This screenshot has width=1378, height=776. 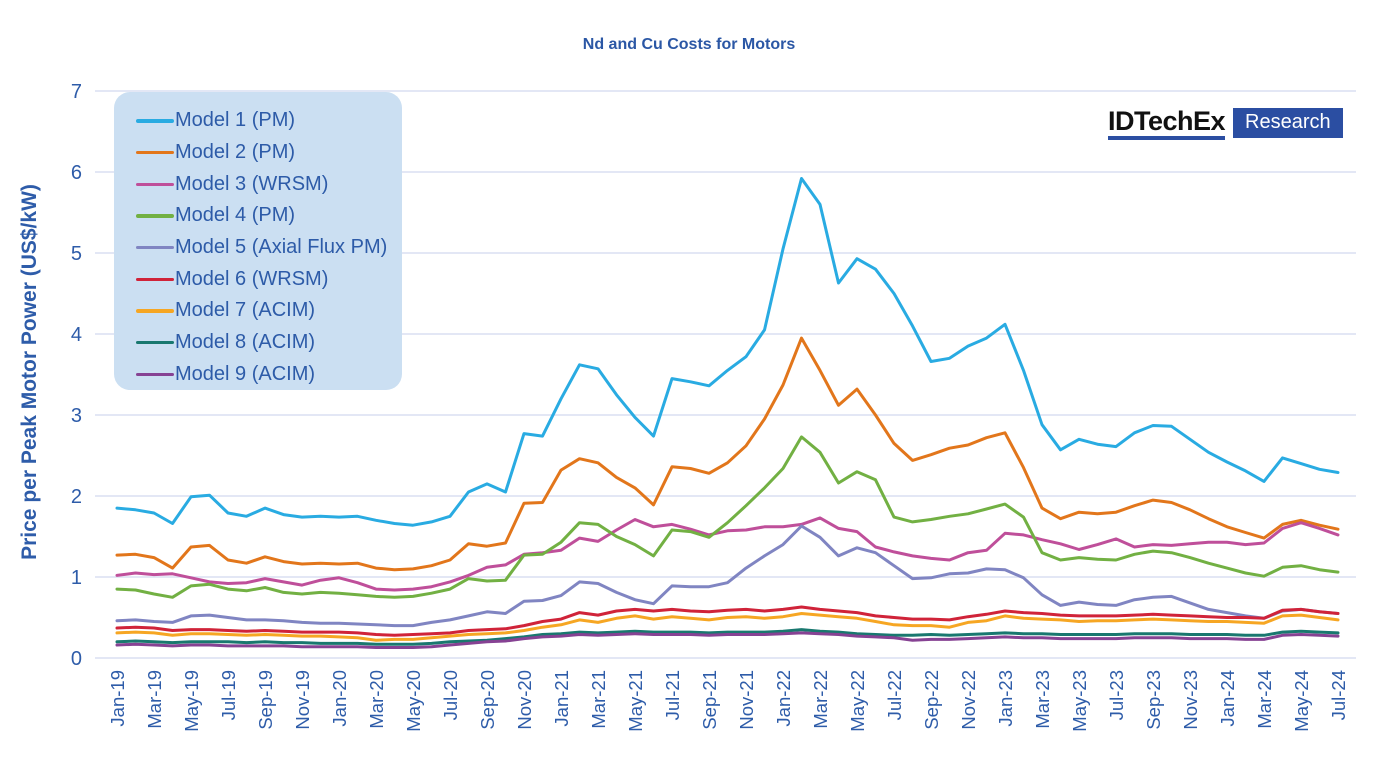 What do you see at coordinates (524, 700) in the screenshot?
I see `x-tick-label: Nov-20` at bounding box center [524, 700].